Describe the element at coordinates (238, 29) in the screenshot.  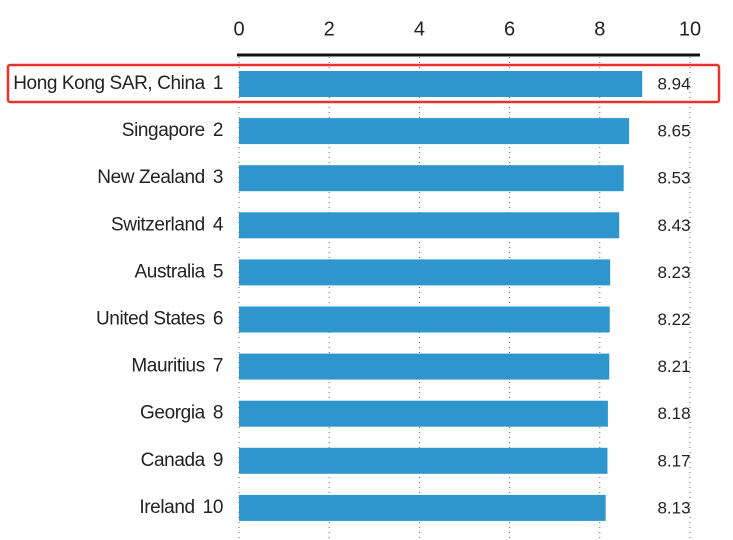
I see `x-tick-label: 0` at that location.